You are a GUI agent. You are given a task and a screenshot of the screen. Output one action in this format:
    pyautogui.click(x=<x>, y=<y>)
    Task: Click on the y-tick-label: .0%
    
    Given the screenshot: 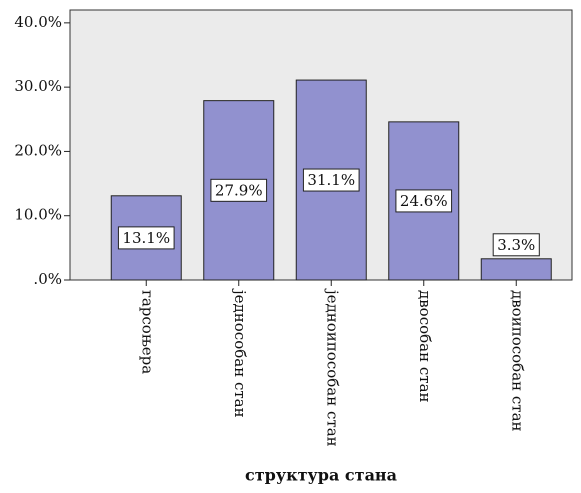 What is the action you would take?
    pyautogui.click(x=47, y=279)
    